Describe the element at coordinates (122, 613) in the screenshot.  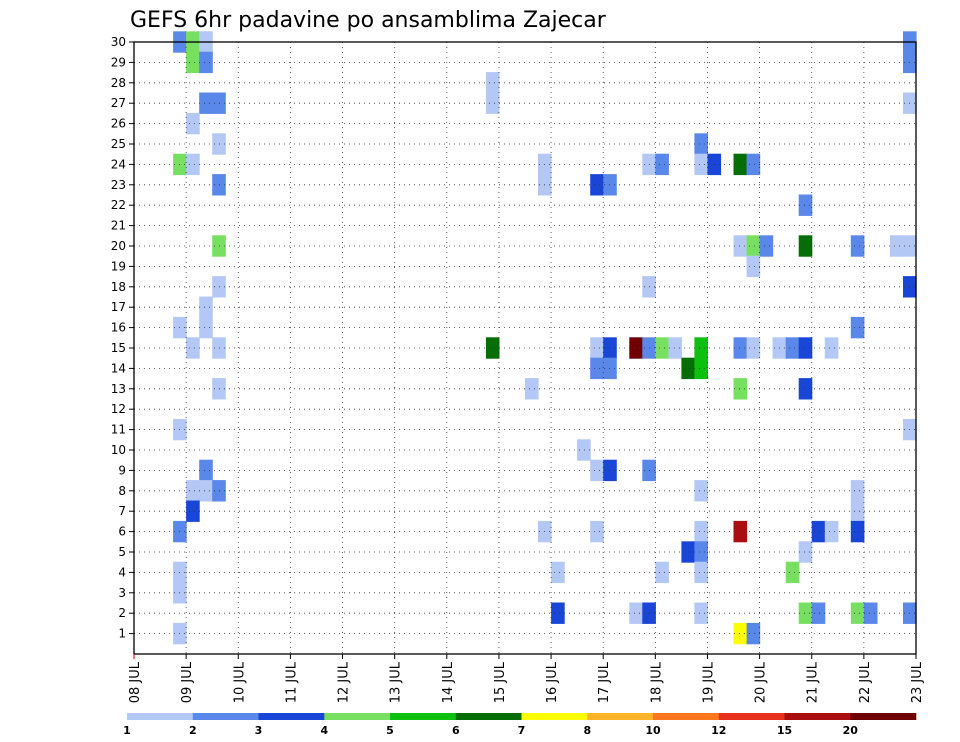
I see `y-tick-label: 2` at that location.